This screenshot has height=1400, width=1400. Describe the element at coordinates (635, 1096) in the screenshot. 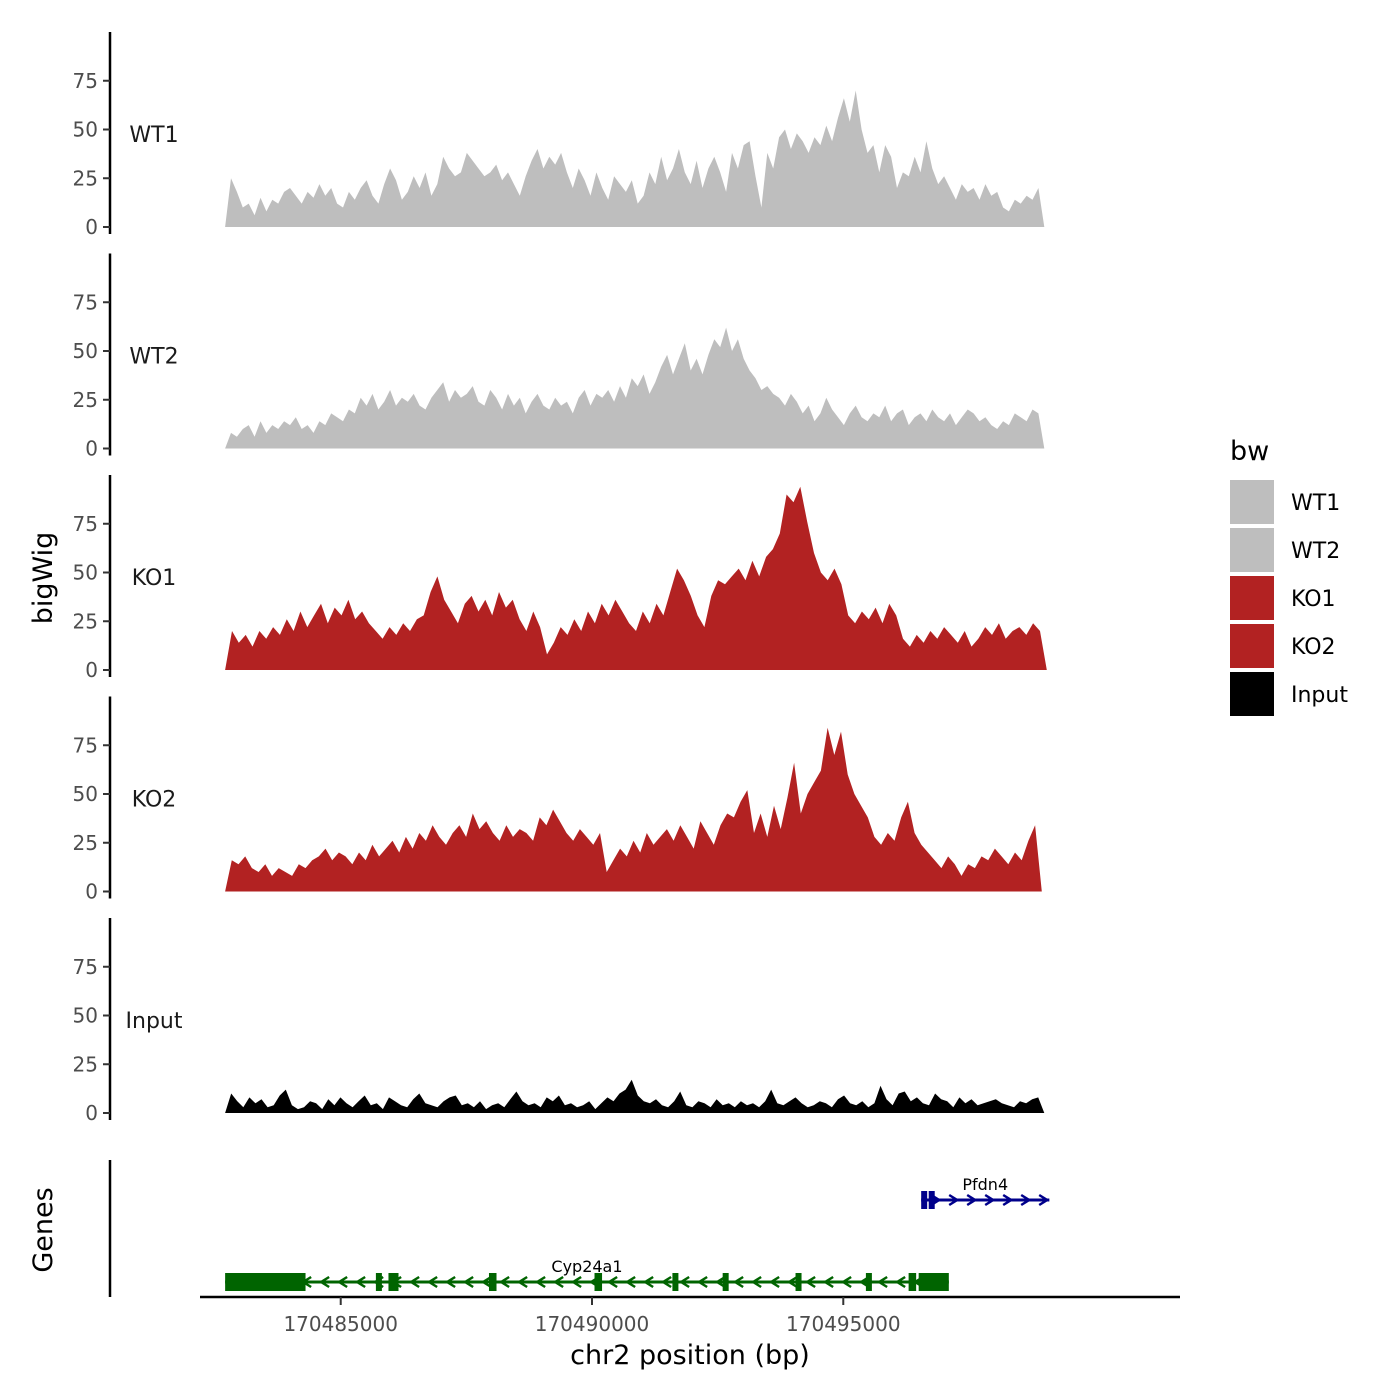

I see `coverage-area-input` at that location.